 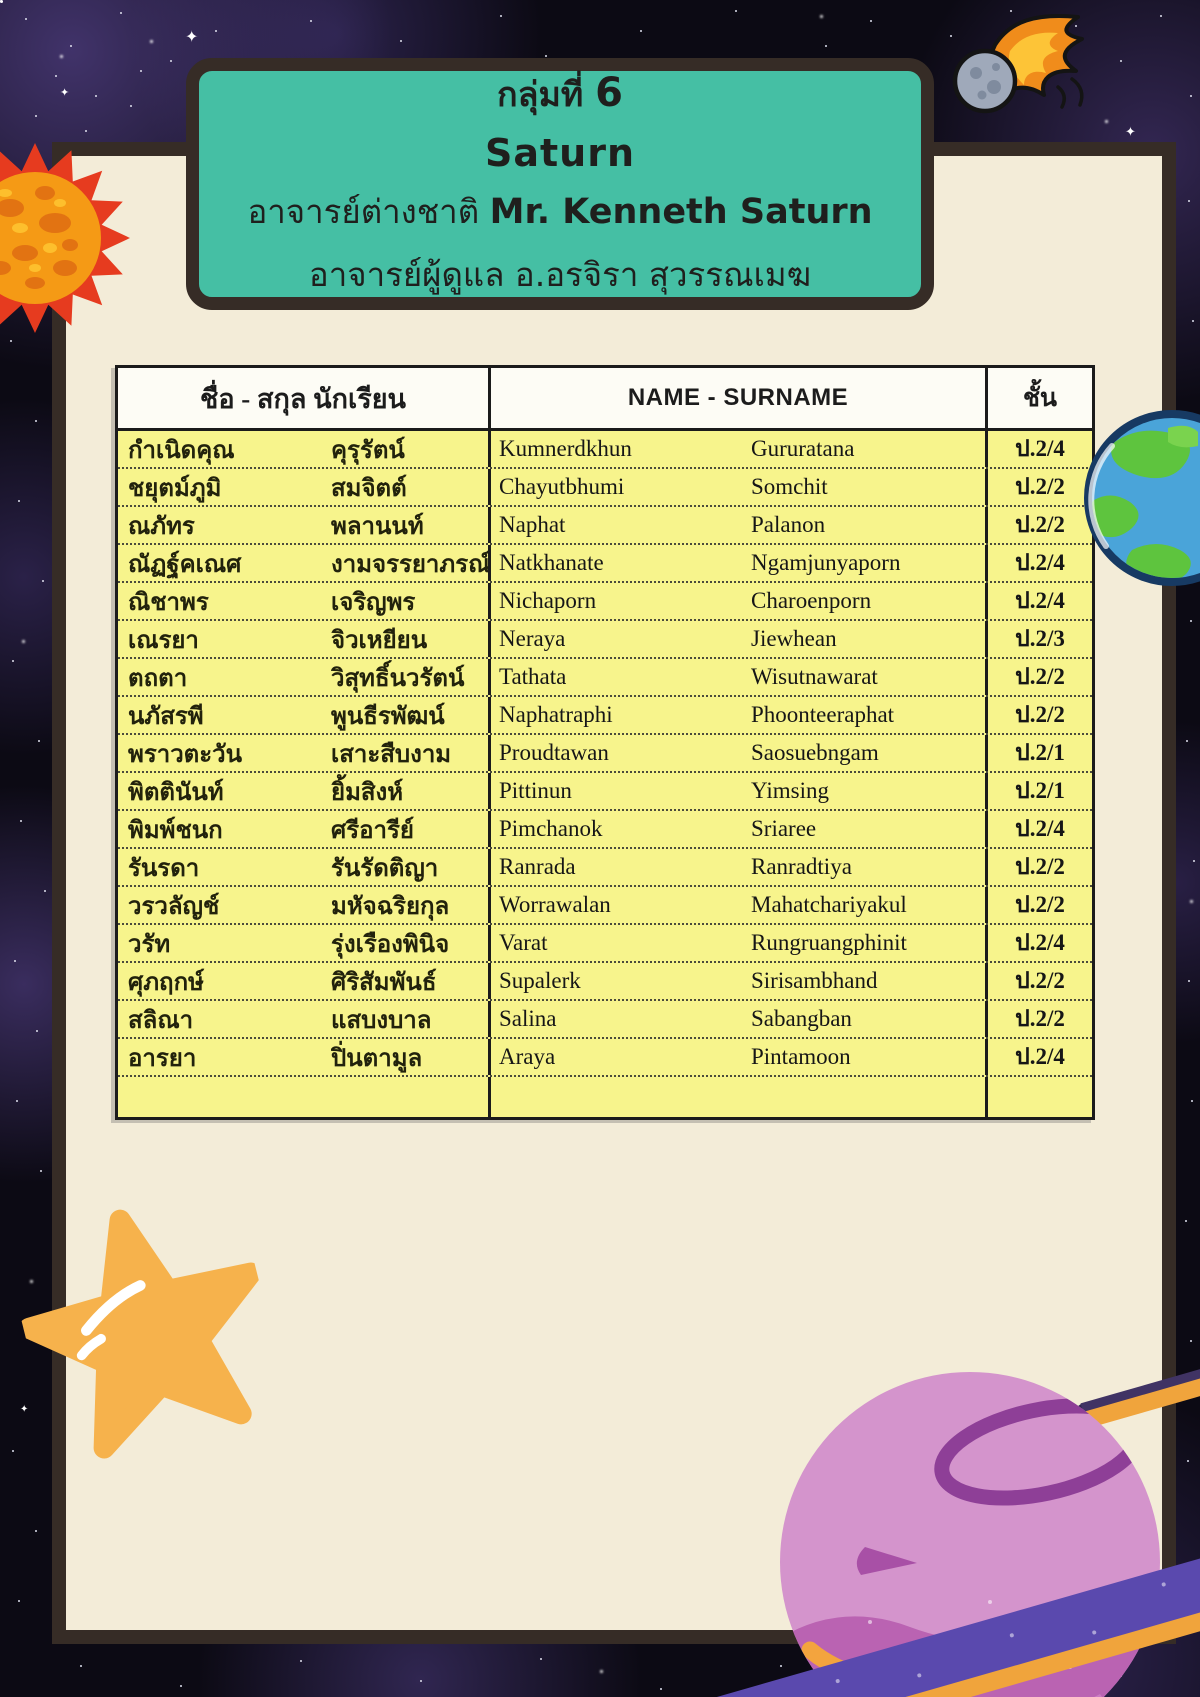 I want to click on cell-thai-first-name: ศุภฤกษ์, so click(x=166, y=982).